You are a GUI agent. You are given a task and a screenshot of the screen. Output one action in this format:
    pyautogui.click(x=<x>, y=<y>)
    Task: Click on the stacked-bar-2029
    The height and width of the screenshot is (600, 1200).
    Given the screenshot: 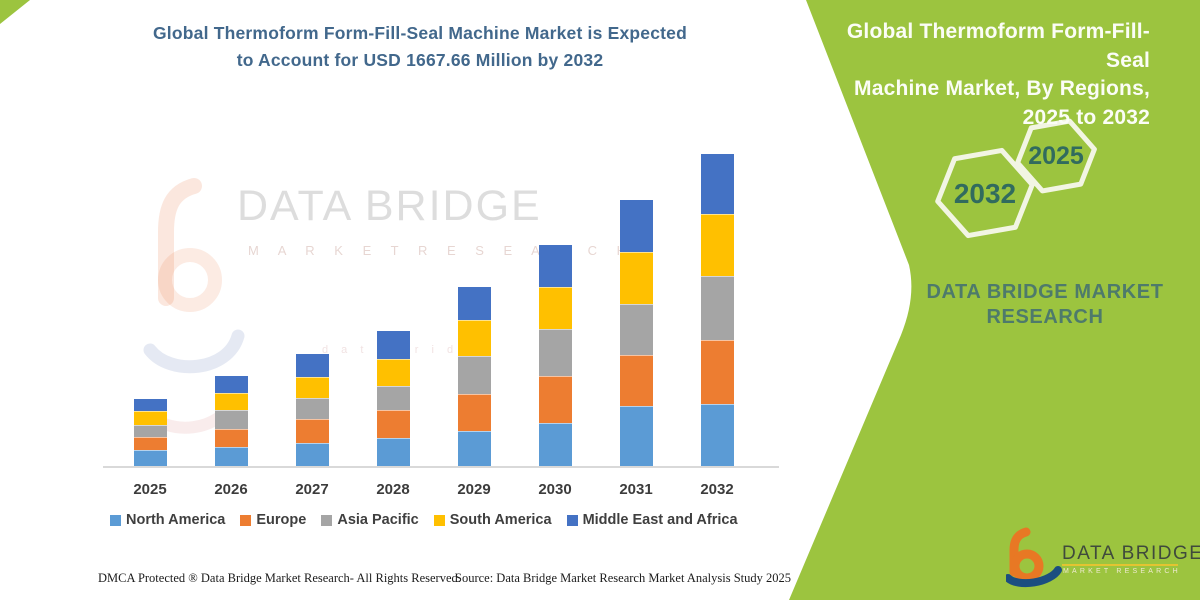 What is the action you would take?
    pyautogui.click(x=474, y=376)
    